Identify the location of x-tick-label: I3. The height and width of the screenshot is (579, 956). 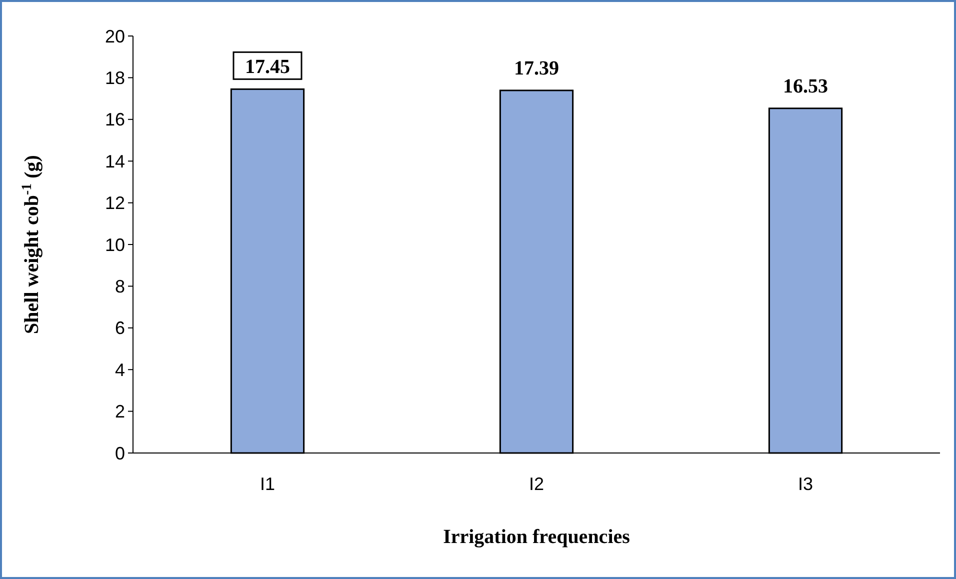
(806, 484).